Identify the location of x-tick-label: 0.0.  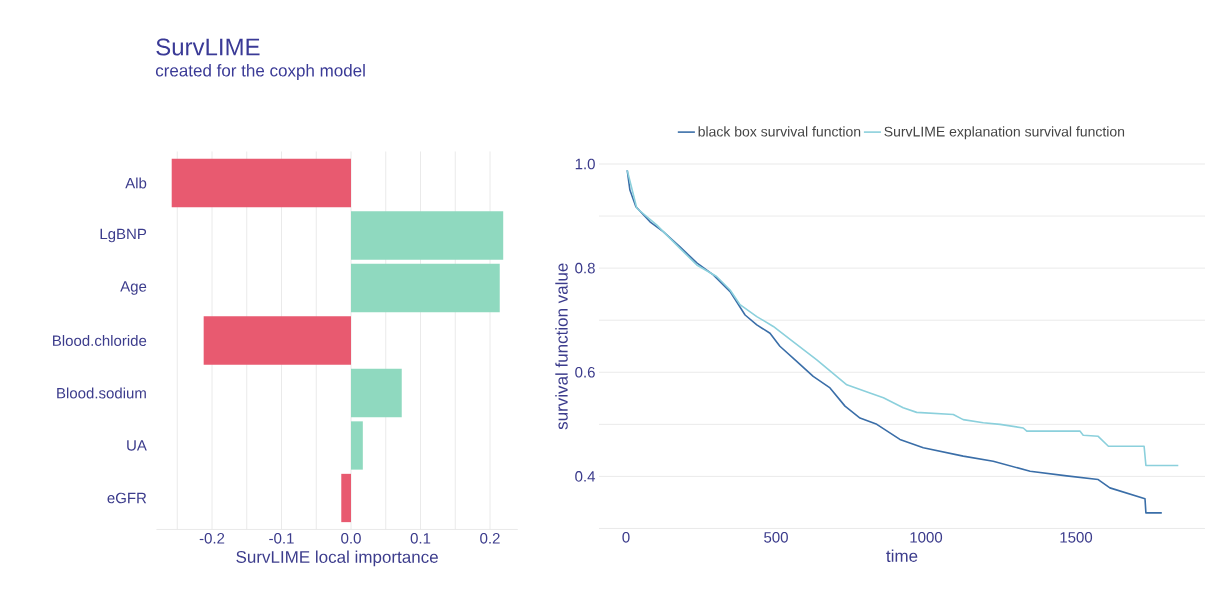
(351, 538).